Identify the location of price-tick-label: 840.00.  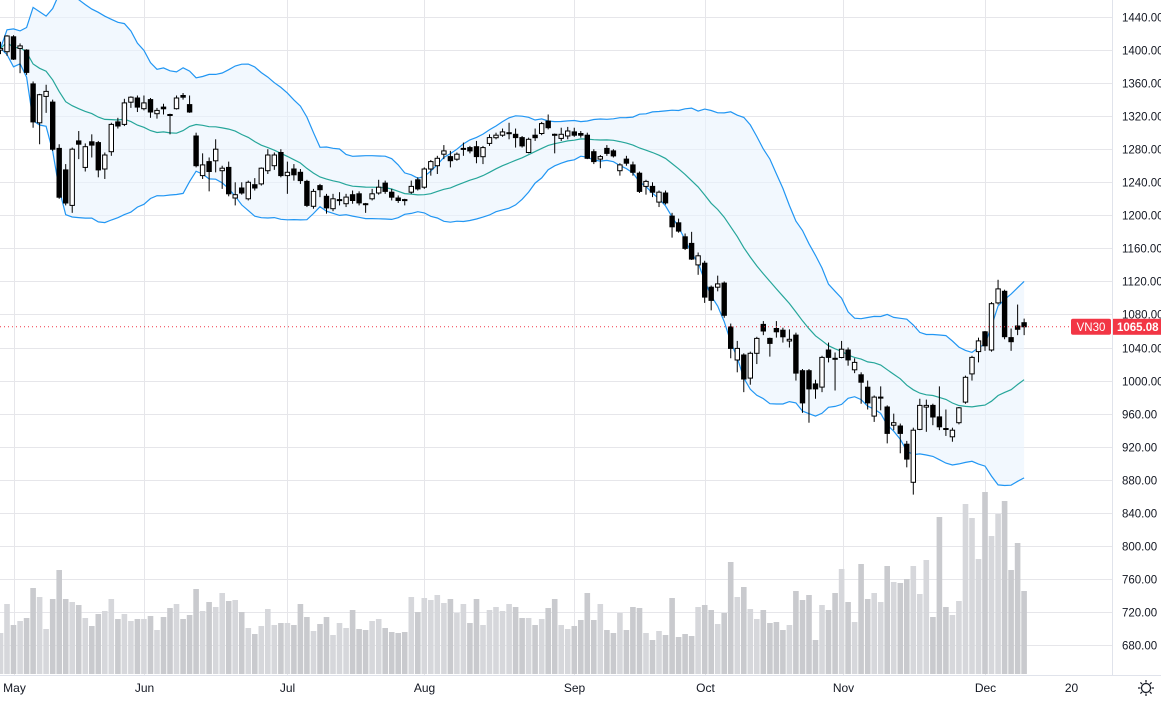
(1139, 515).